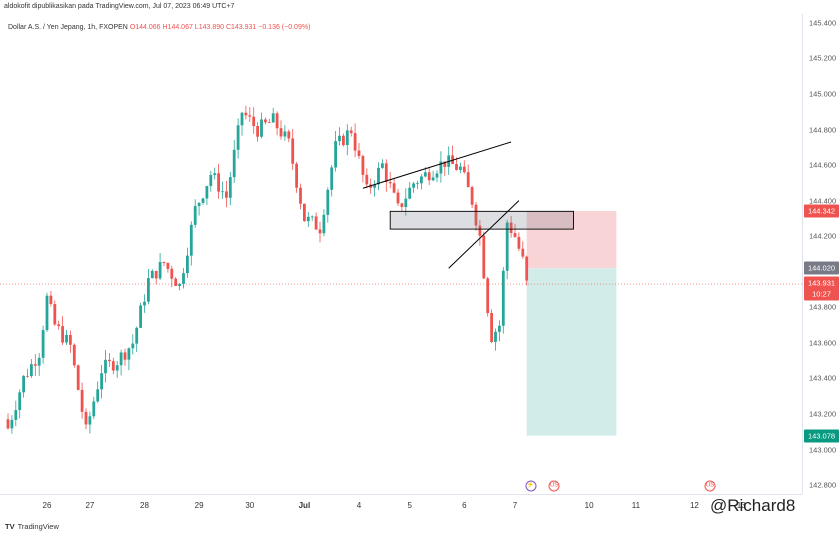 The width and height of the screenshot is (840, 540). I want to click on symbol-title: Dollar A.S. / Yen Jepang, 1h, FXOPEN, so click(68, 27).